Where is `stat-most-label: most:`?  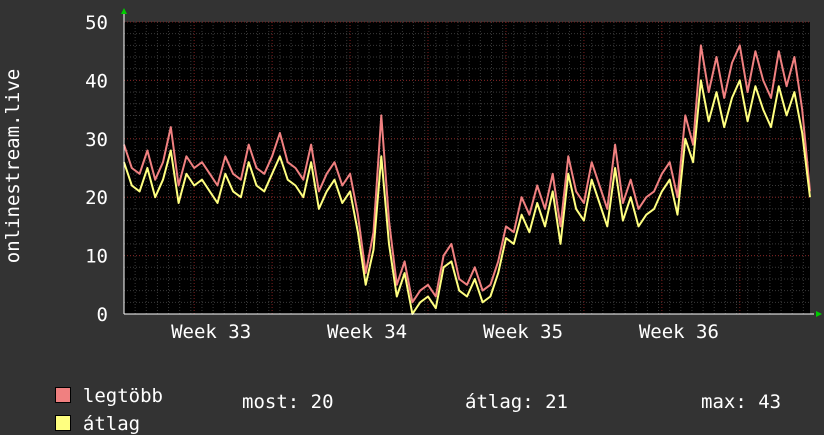 stat-most-label: most: is located at coordinates (271, 402).